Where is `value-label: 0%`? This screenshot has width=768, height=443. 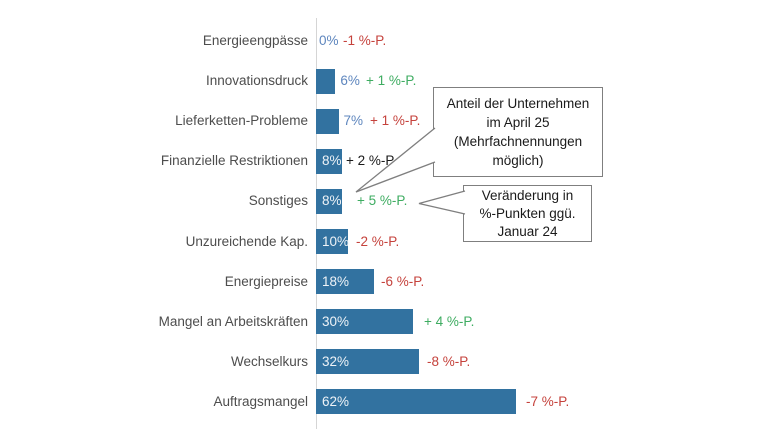 value-label: 0% is located at coordinates (329, 40).